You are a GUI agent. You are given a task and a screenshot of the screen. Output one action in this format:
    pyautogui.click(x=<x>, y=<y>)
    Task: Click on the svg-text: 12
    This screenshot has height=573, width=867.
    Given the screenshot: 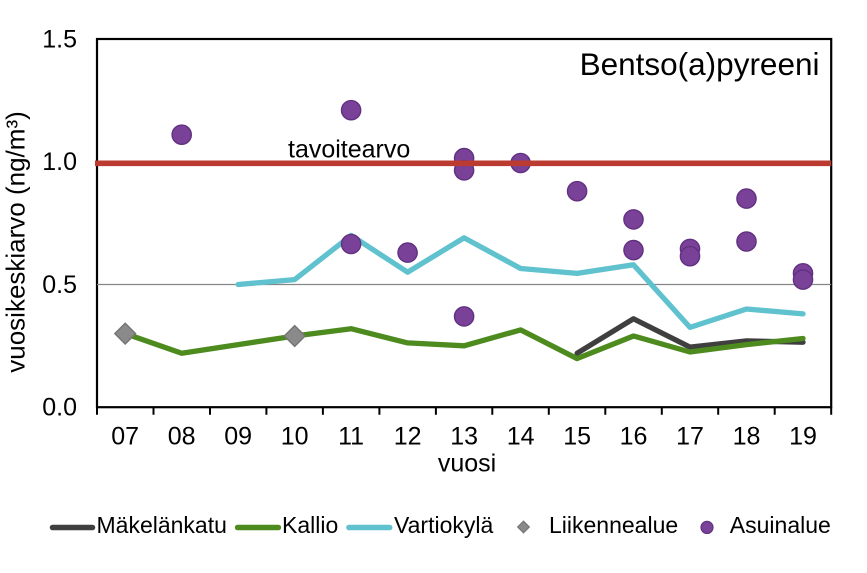 What is the action you would take?
    pyautogui.click(x=408, y=437)
    